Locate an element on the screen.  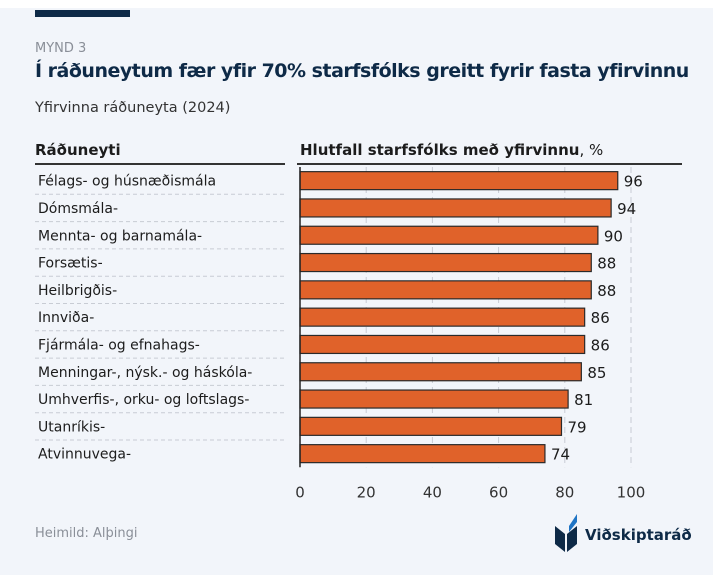
data-label: 79 is located at coordinates (576, 427).